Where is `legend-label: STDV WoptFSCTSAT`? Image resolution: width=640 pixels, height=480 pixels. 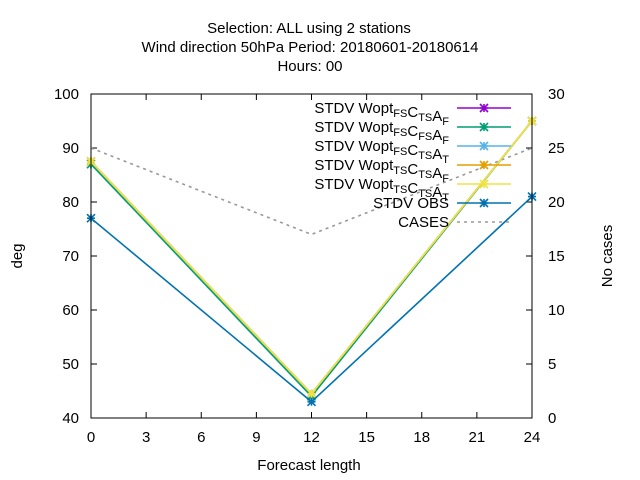 legend-label: STDV WoptFSCTSAT is located at coordinates (381, 152).